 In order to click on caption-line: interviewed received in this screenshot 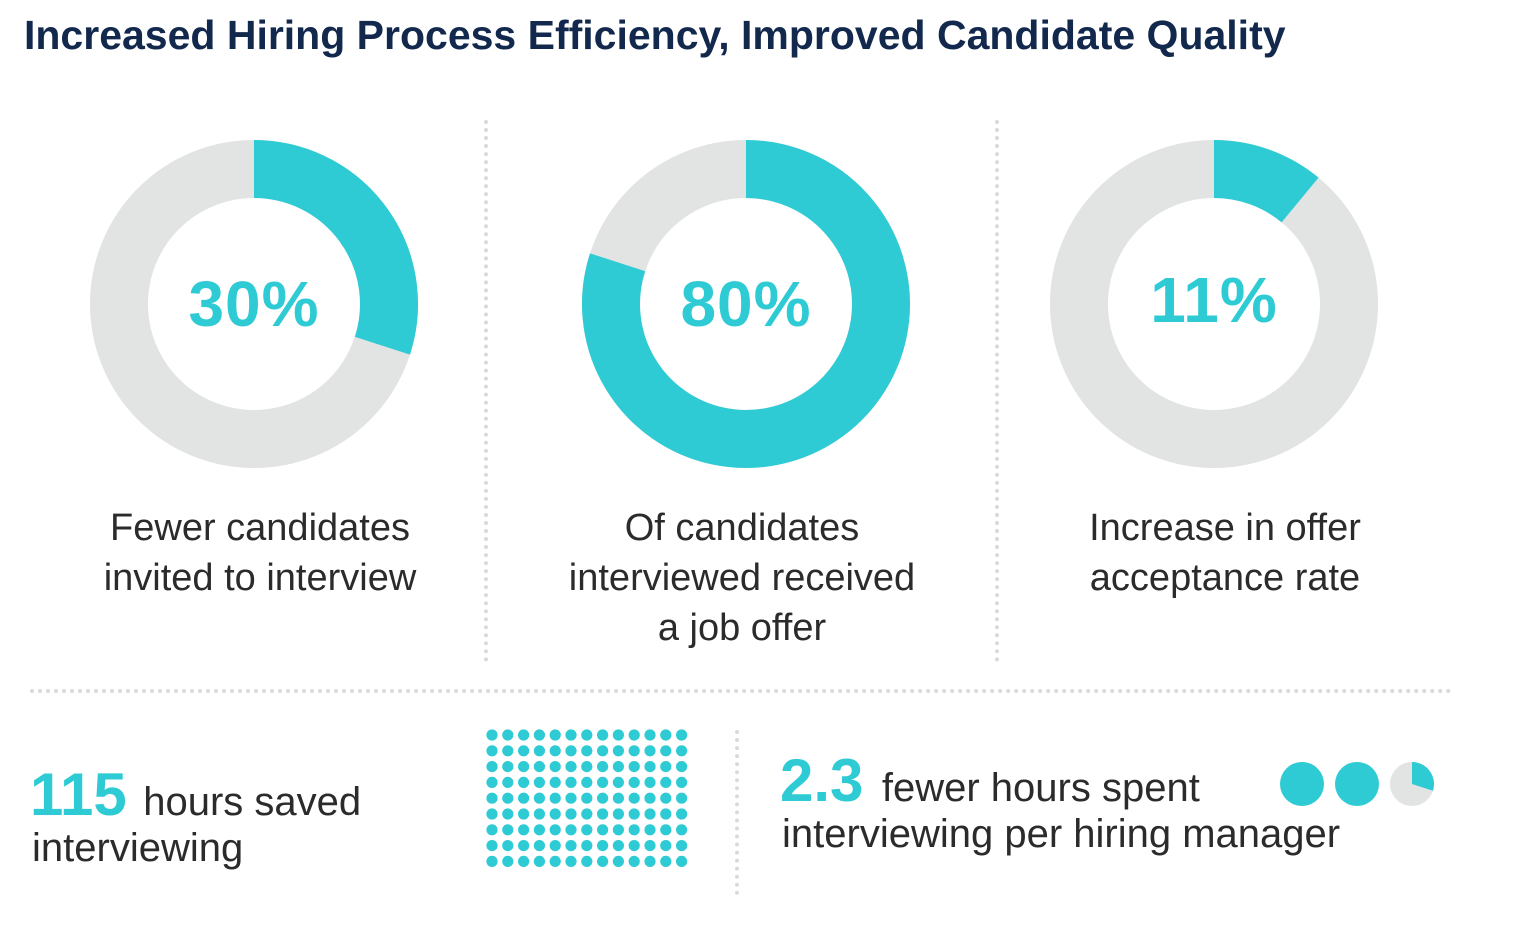, I will do `click(742, 578)`.